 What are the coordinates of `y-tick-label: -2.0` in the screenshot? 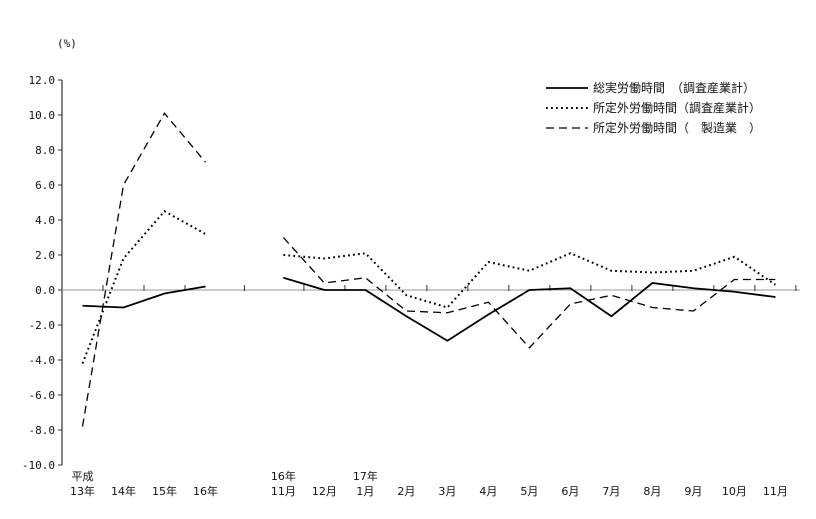 It's located at (42, 325).